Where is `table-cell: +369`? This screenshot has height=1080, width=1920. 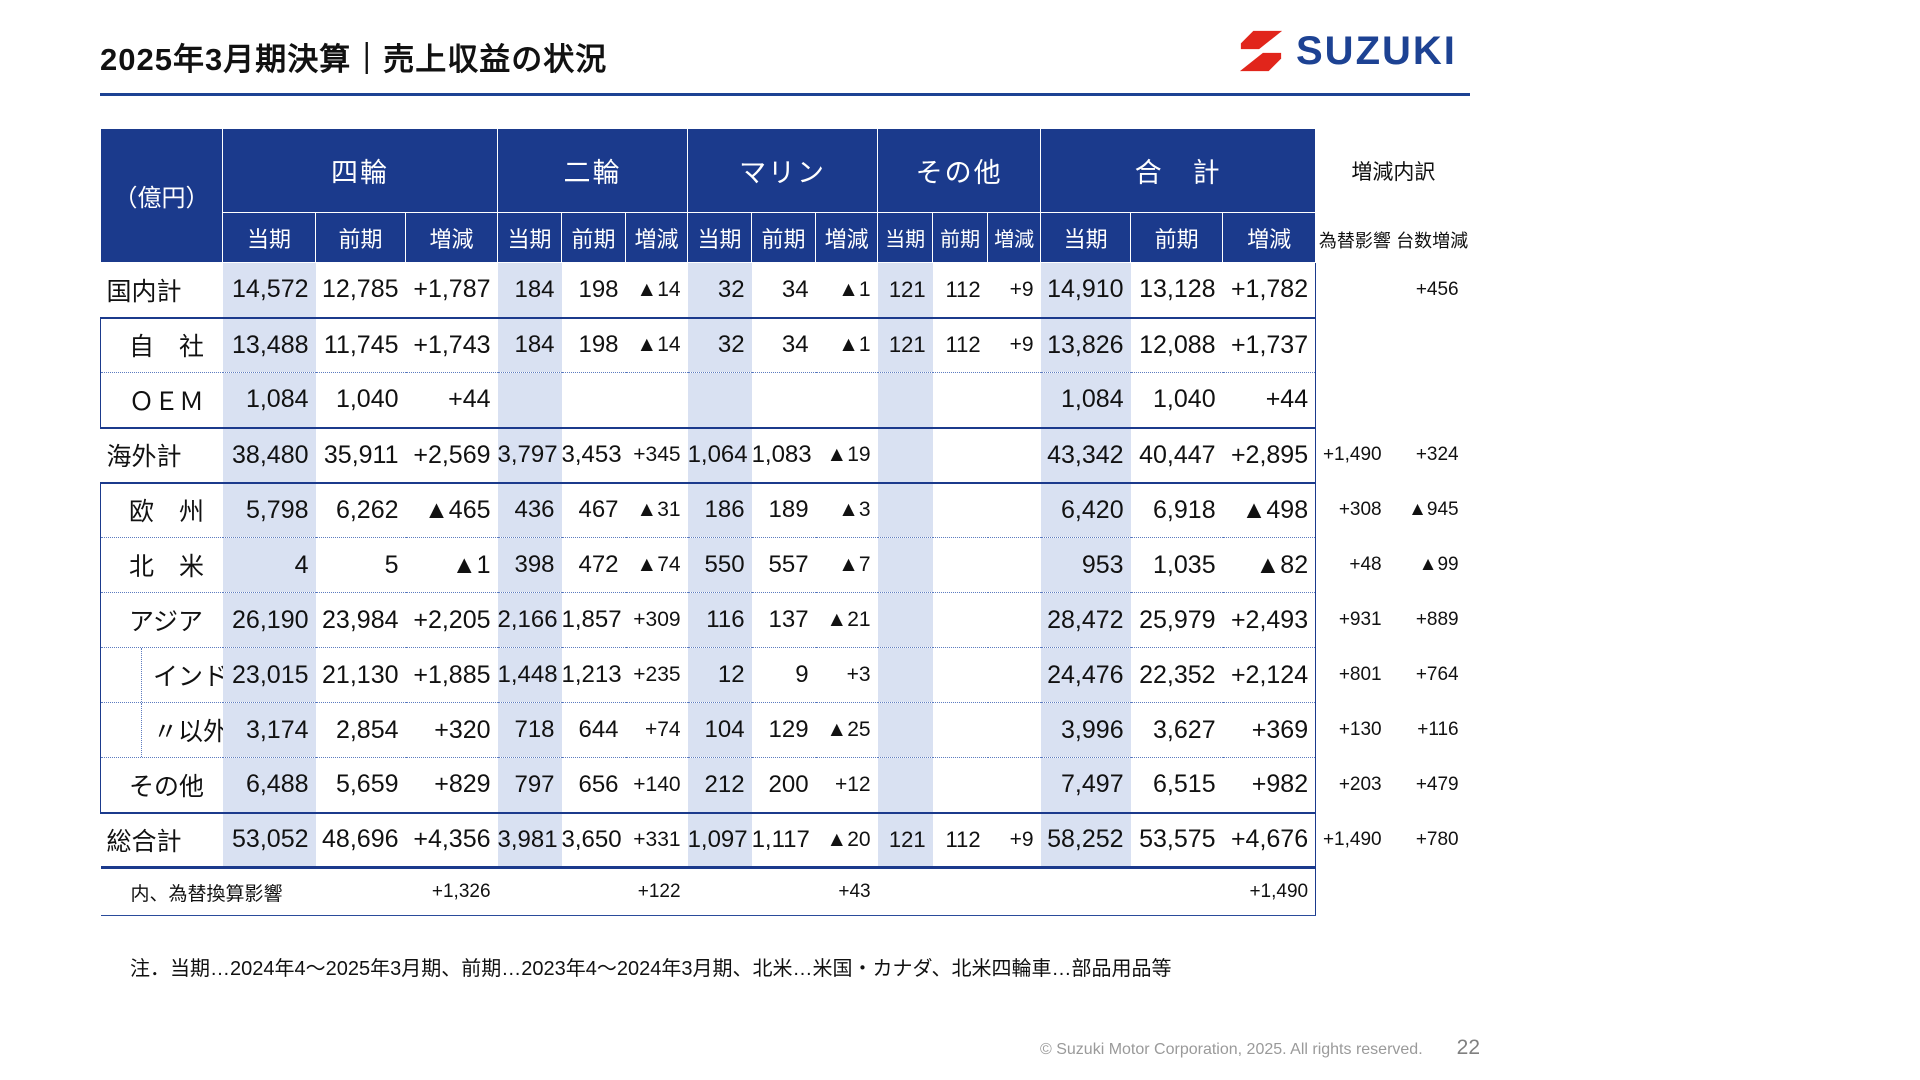 table-cell: +369 is located at coordinates (1269, 730).